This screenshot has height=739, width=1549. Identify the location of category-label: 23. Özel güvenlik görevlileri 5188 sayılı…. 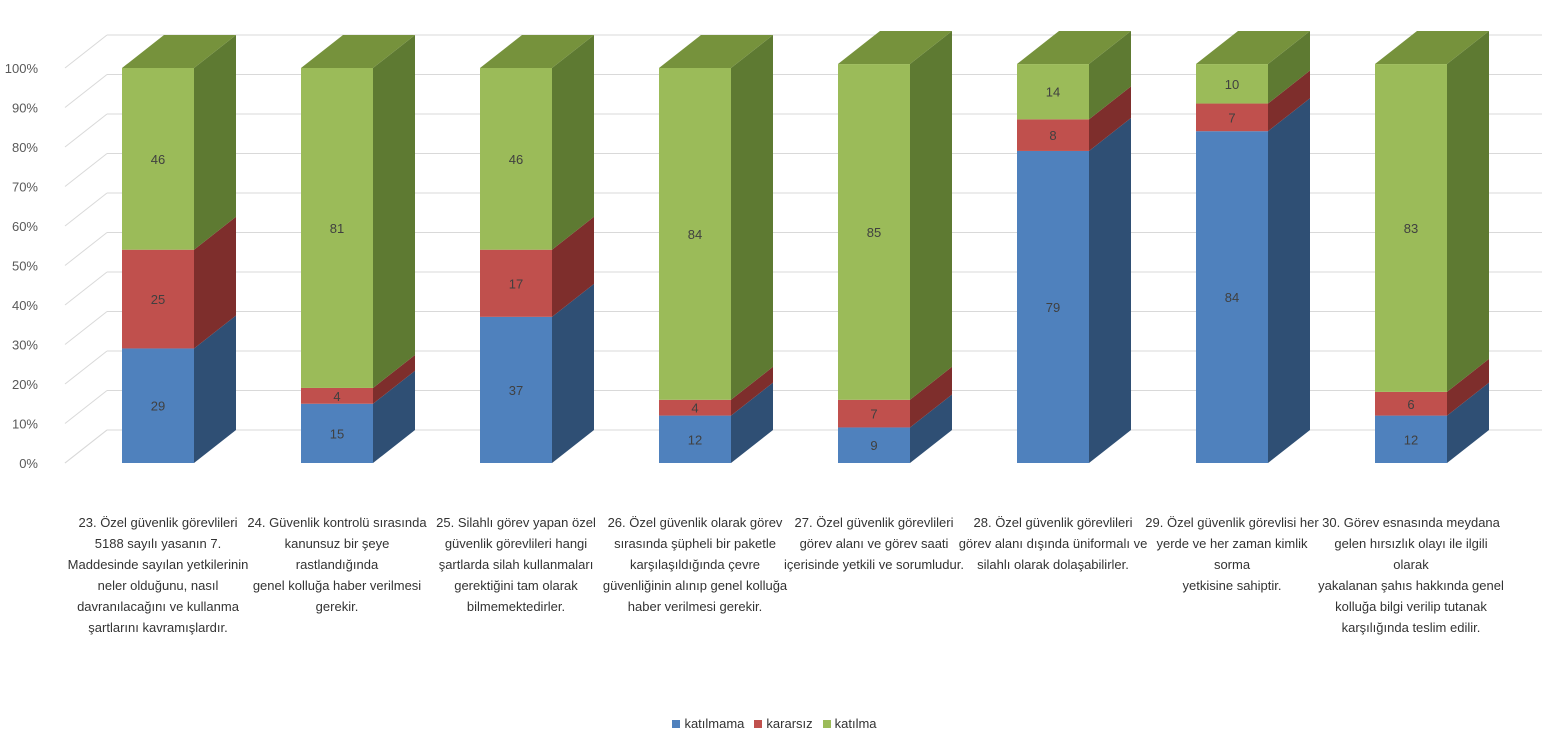
(158, 575).